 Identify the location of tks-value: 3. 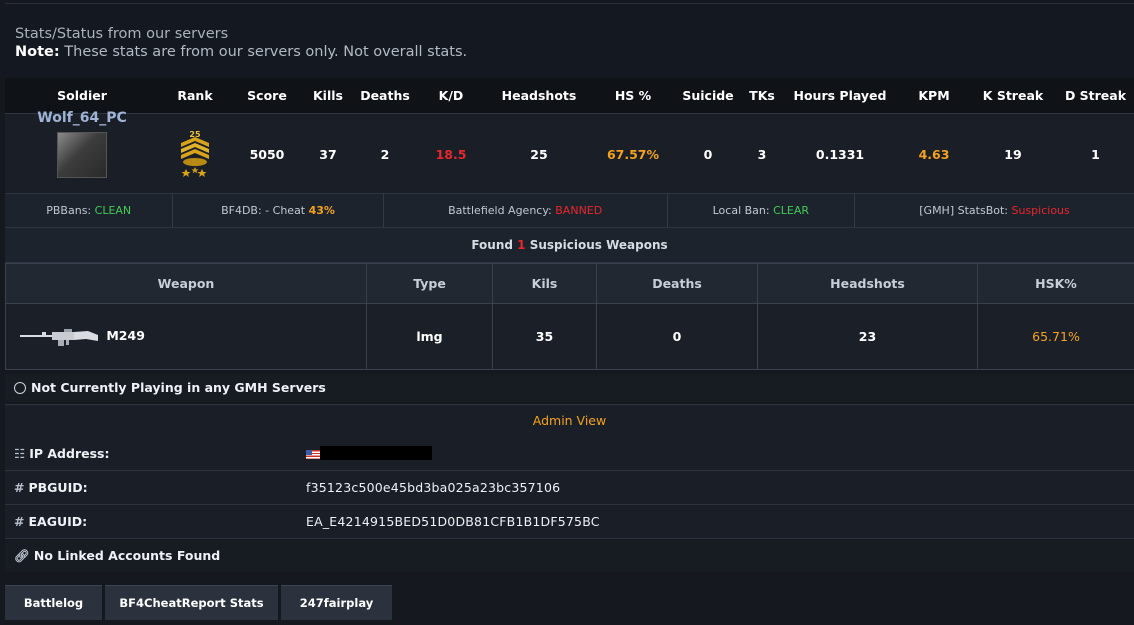
(762, 153).